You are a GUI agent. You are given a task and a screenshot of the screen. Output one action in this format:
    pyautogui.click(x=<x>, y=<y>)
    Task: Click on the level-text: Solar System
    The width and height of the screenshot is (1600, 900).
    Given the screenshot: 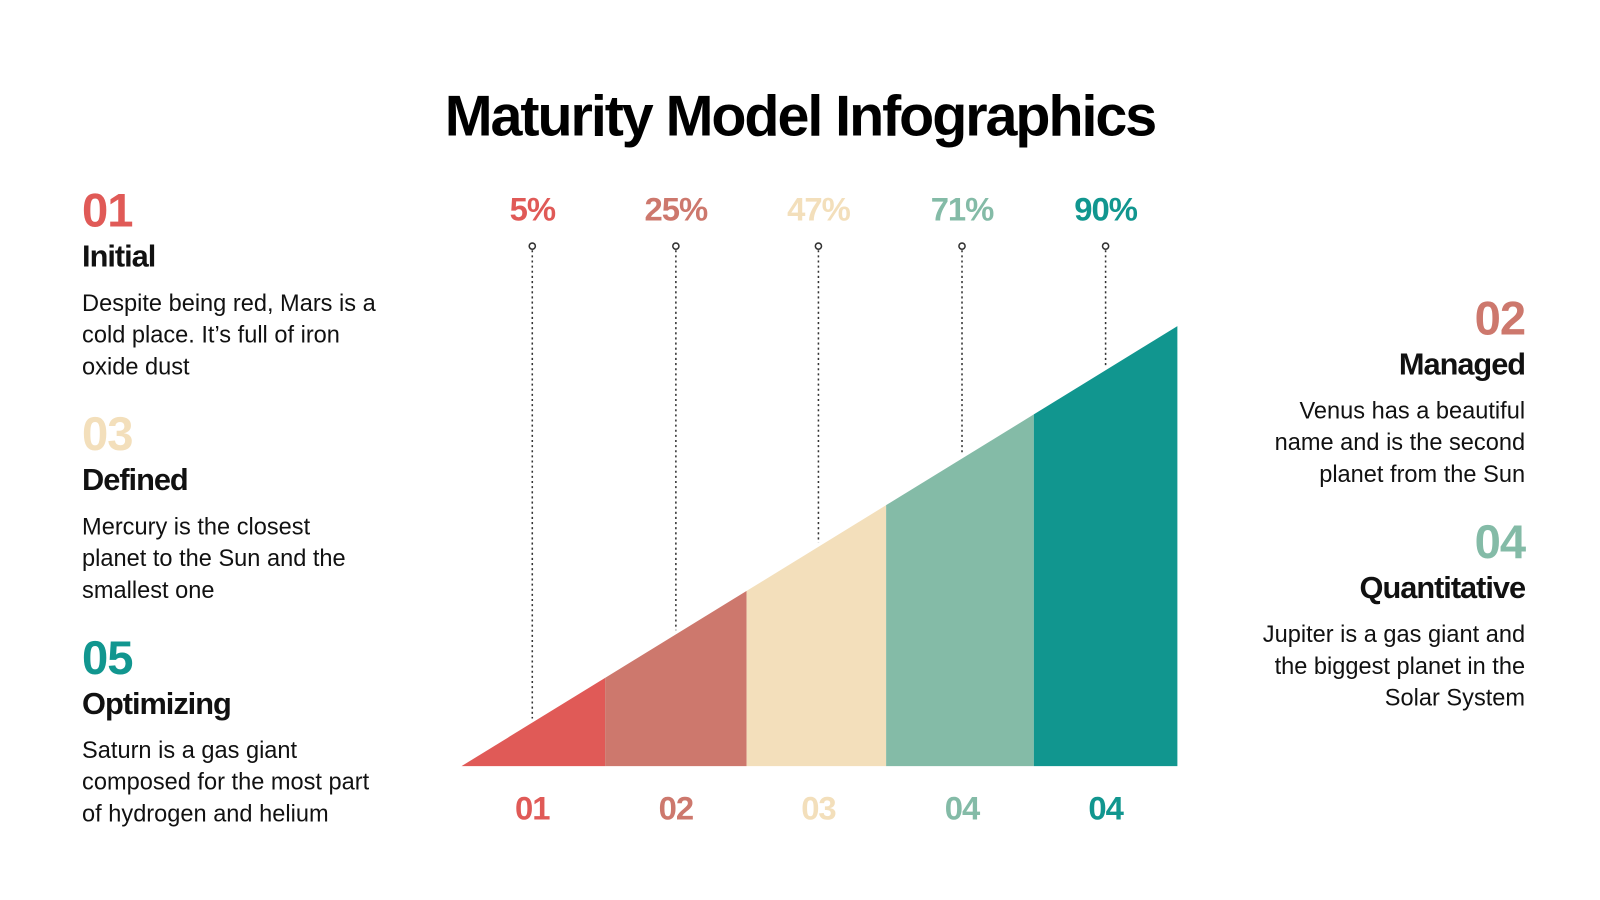 What is the action you would take?
    pyautogui.click(x=1455, y=697)
    